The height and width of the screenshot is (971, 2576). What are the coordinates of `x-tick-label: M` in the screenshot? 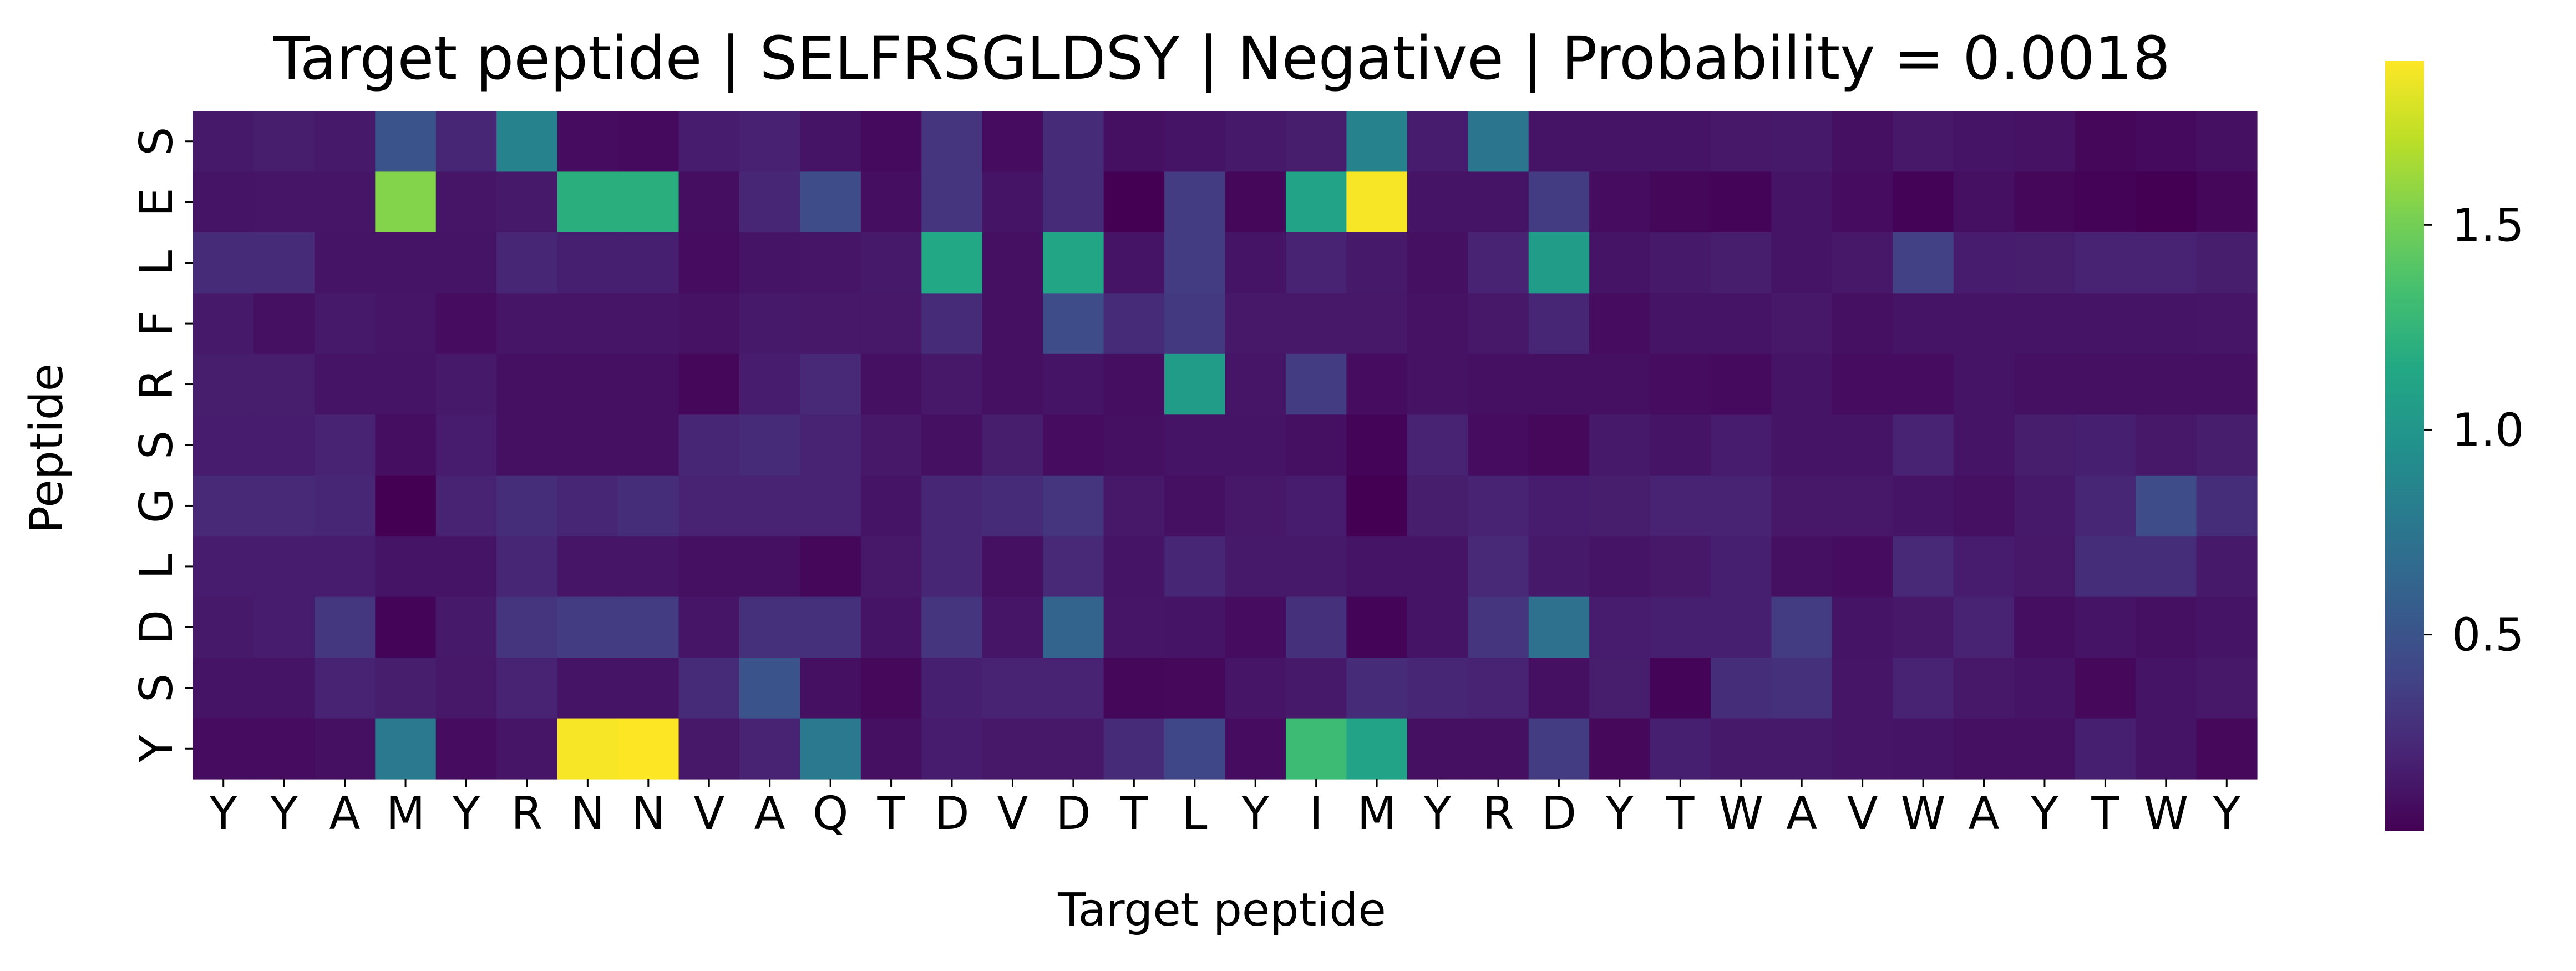 It's located at (1377, 813).